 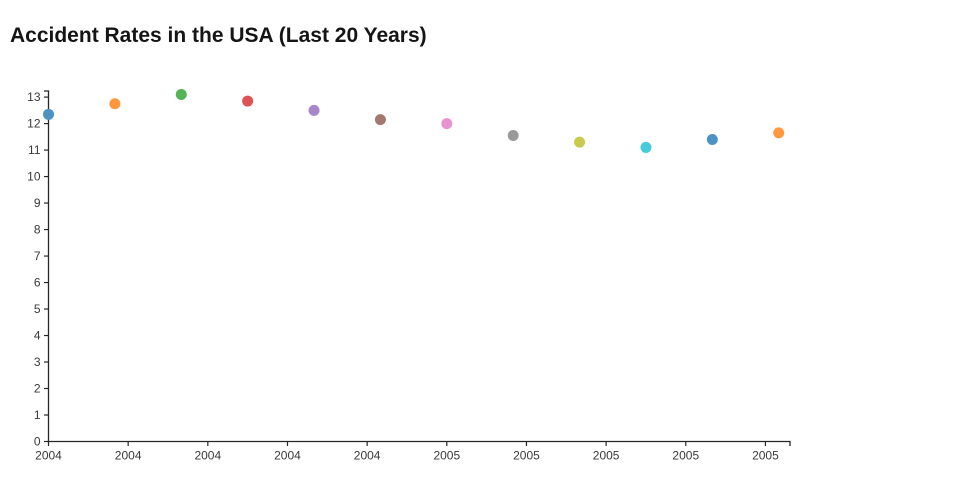 I want to click on y-tick-label: 9, so click(x=37, y=203).